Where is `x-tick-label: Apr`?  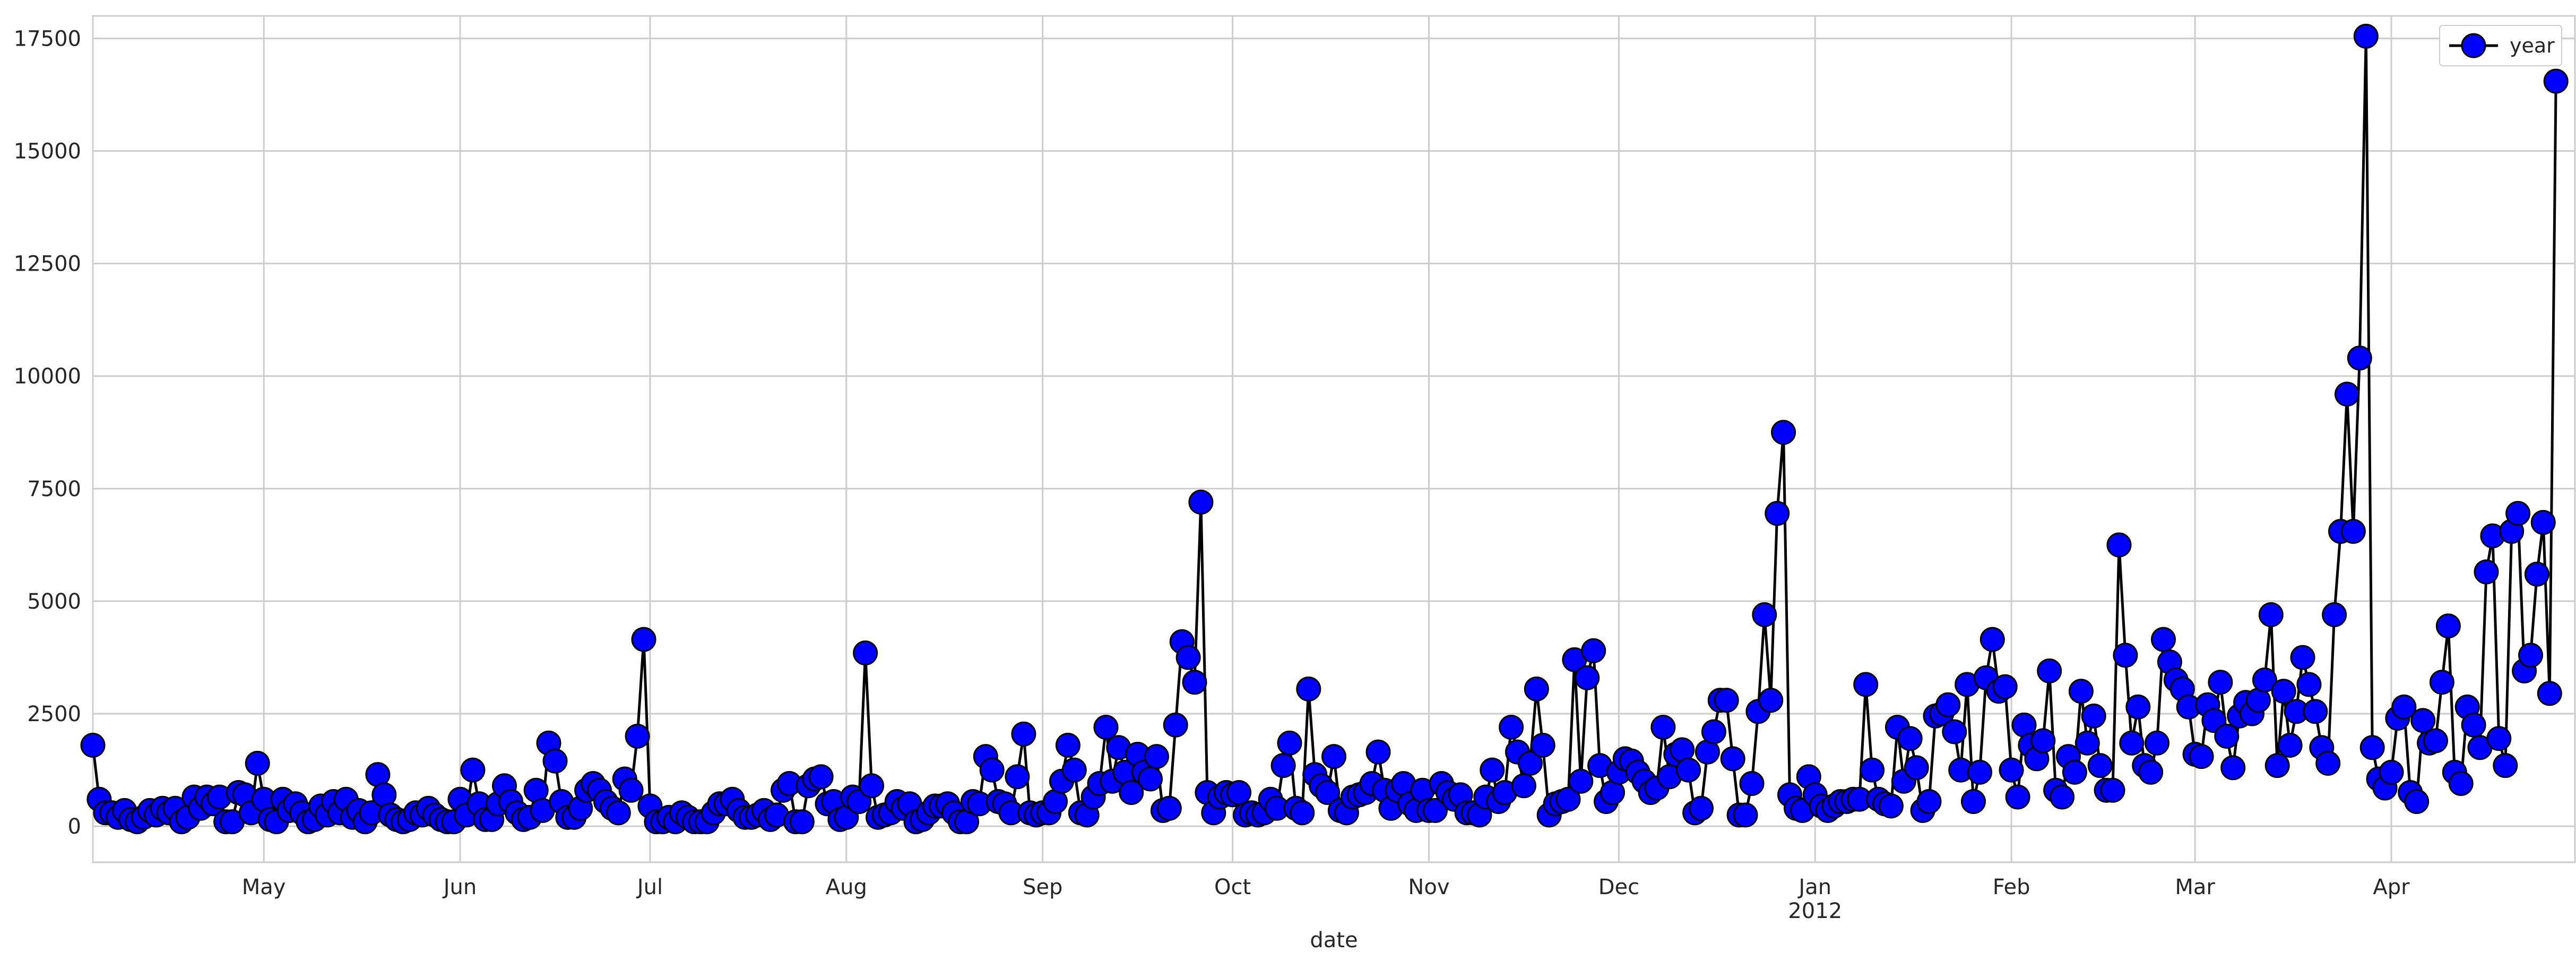
x-tick-label: Apr is located at coordinates (2391, 887).